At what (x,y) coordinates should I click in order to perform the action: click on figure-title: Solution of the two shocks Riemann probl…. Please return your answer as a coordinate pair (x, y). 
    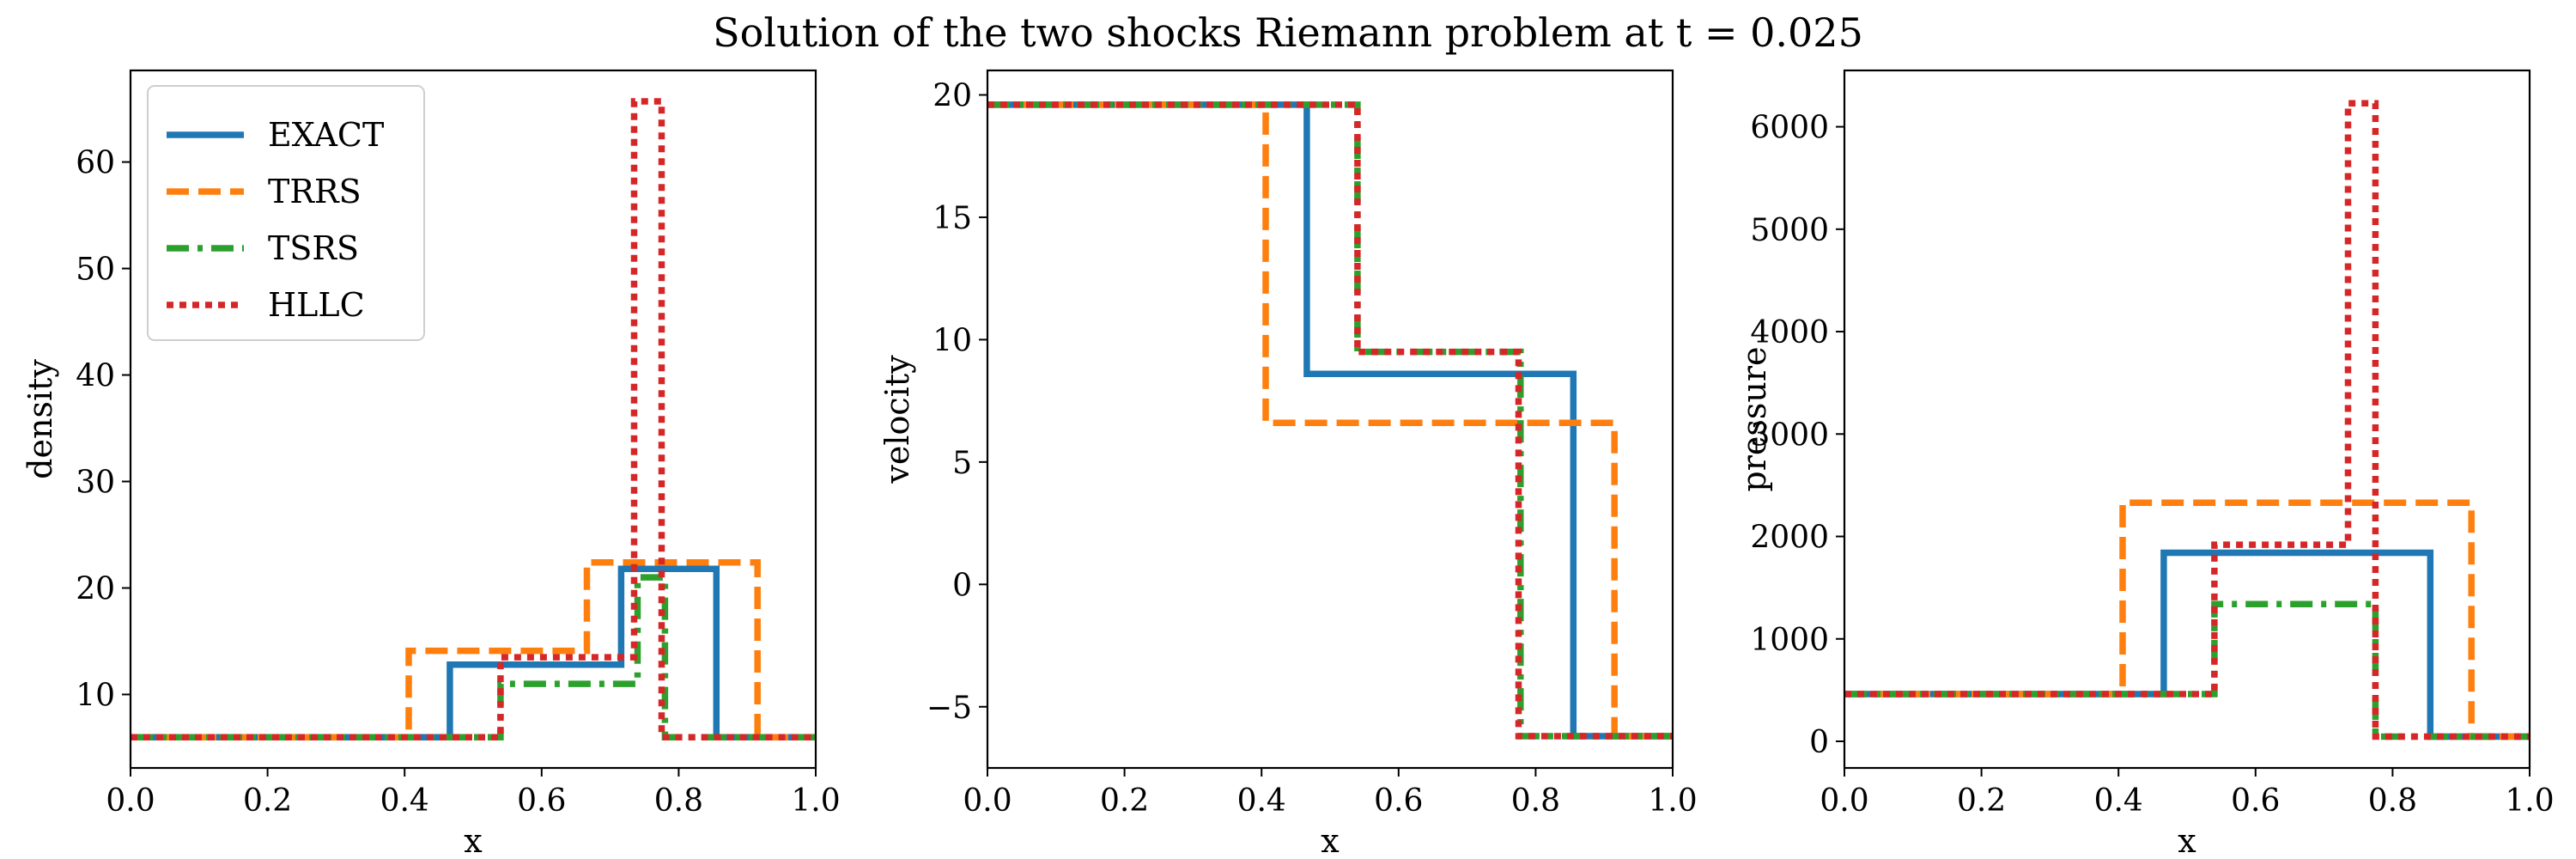
    Looking at the image, I should click on (1288, 32).